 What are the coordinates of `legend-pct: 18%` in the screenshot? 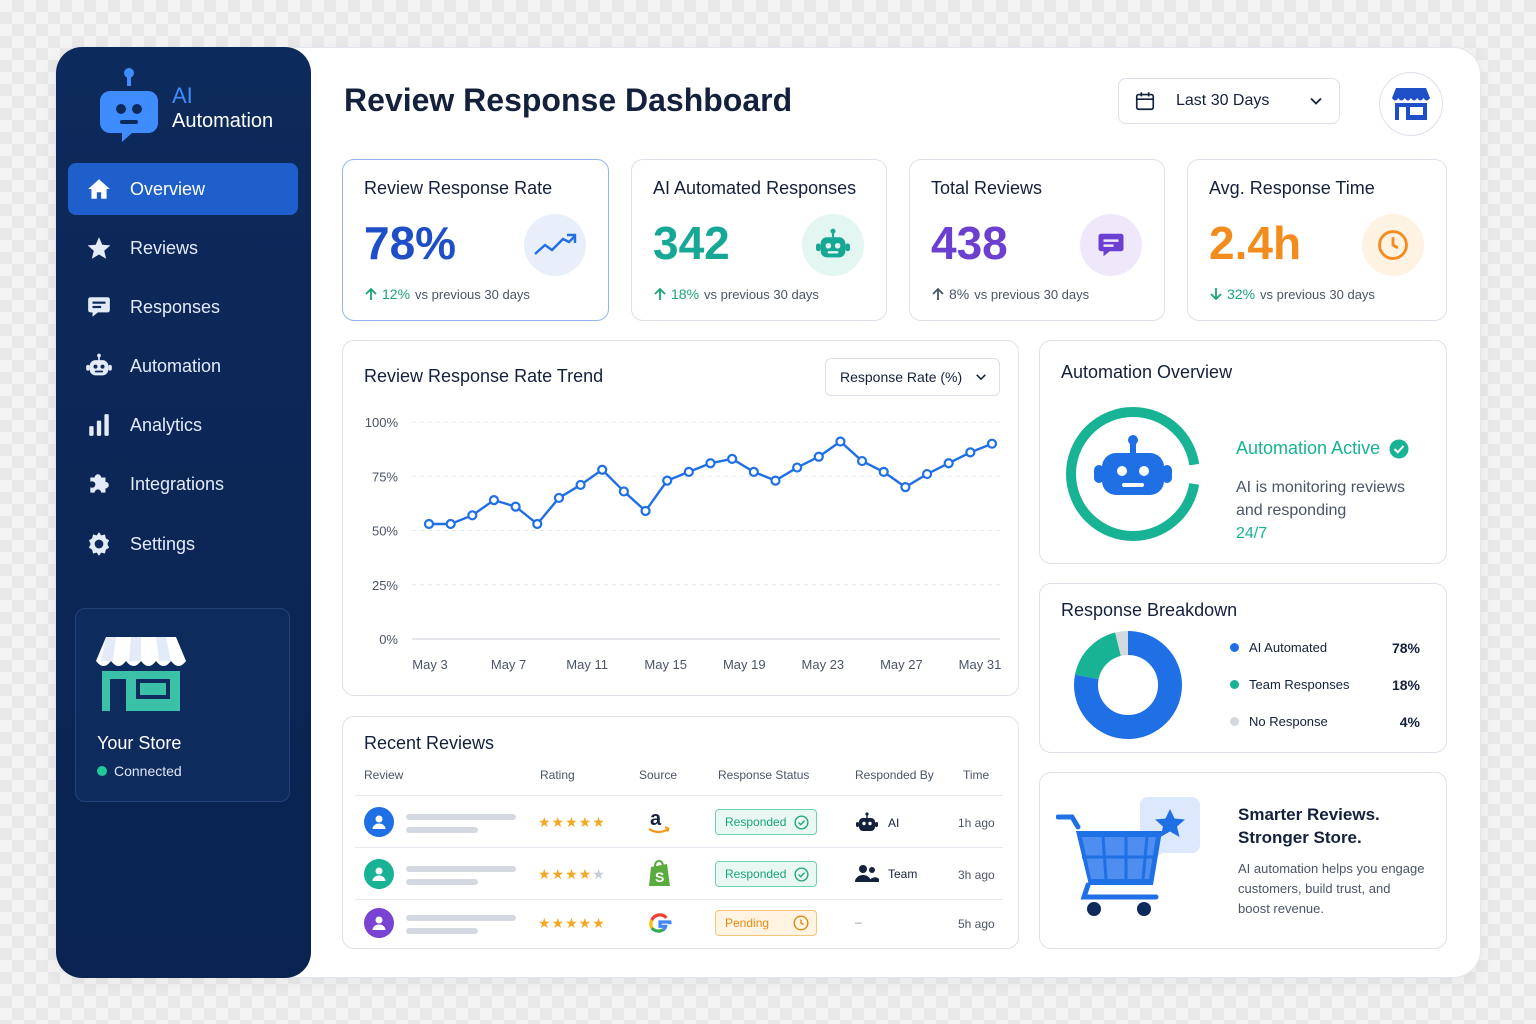 It's located at (1405, 684).